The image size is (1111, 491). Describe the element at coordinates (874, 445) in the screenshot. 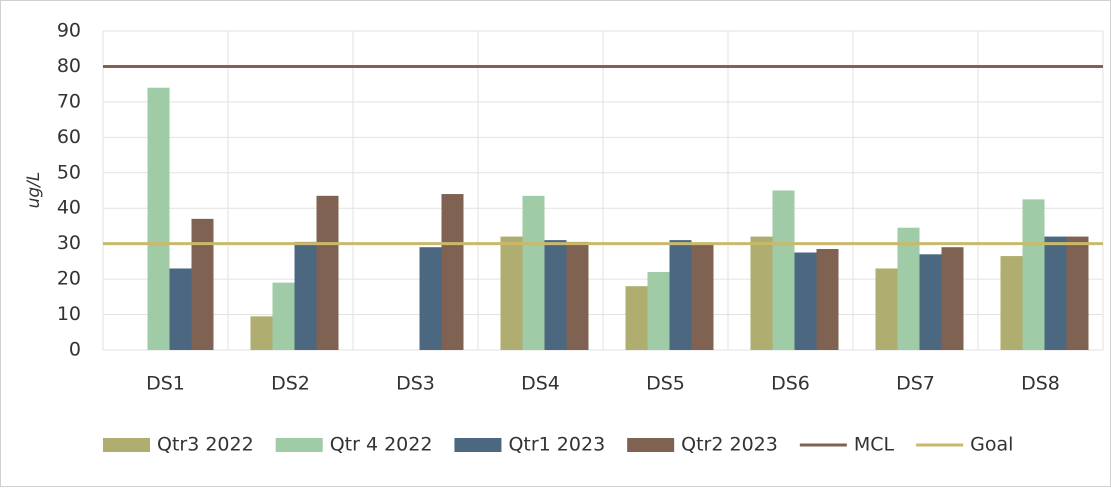

I see `legend-label: MCL` at that location.